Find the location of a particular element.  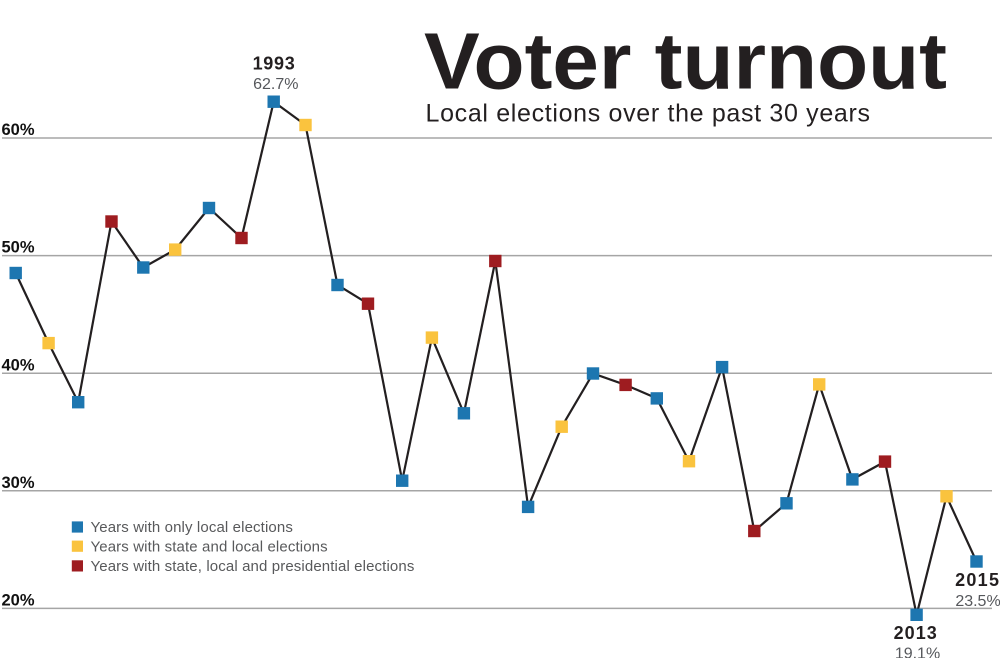

svg-text: 50% is located at coordinates (18, 248).